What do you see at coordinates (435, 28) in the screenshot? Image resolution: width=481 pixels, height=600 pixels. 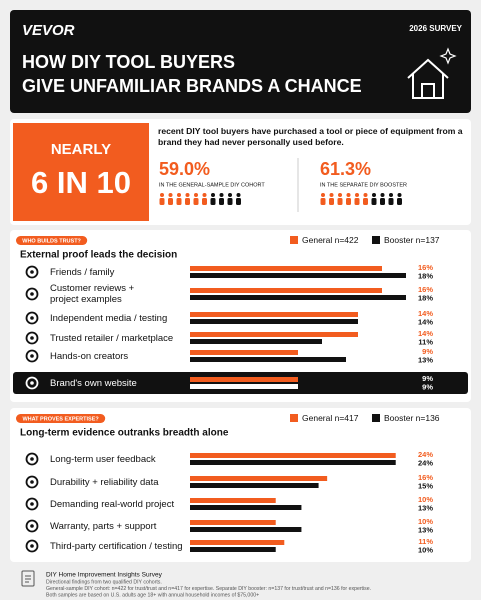 I see `survey-badge: 2026 SURVEY` at bounding box center [435, 28].